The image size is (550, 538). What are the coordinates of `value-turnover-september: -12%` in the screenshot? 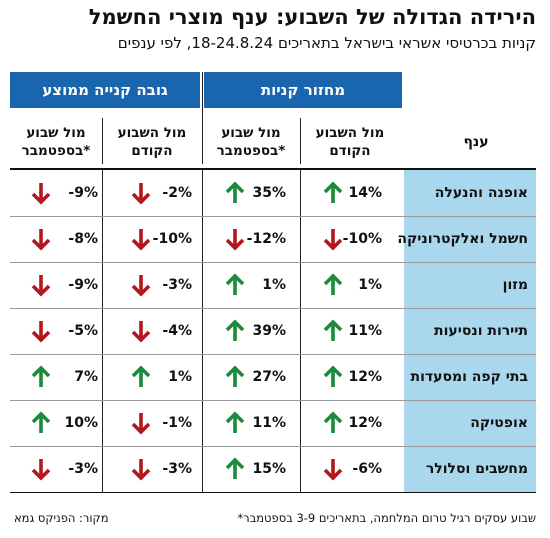 It's located at (266, 239).